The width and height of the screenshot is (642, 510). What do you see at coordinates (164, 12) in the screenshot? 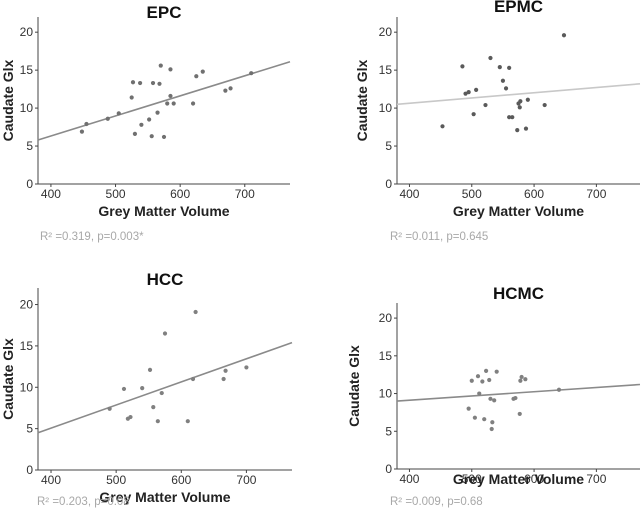
I see `chart-title: EPC` at bounding box center [164, 12].